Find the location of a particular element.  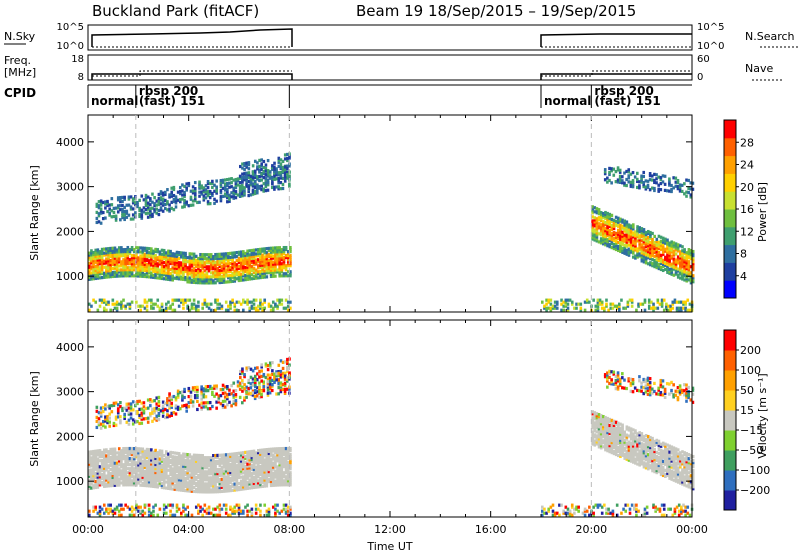

nsky-label: N.Sky is located at coordinates (20, 36).